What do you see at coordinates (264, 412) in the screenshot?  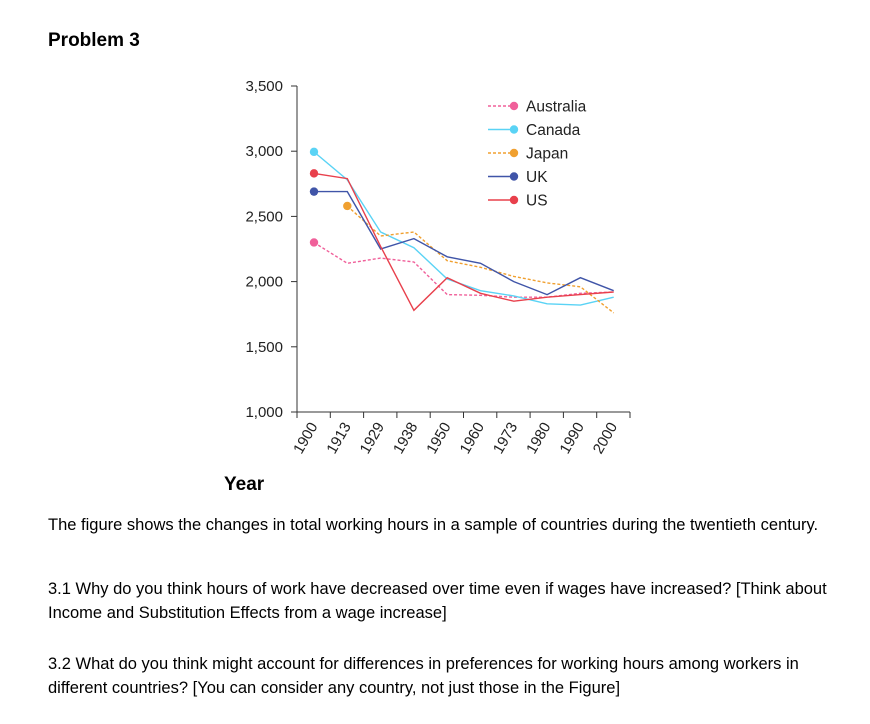 I see `y-tick-label: 1,000` at bounding box center [264, 412].